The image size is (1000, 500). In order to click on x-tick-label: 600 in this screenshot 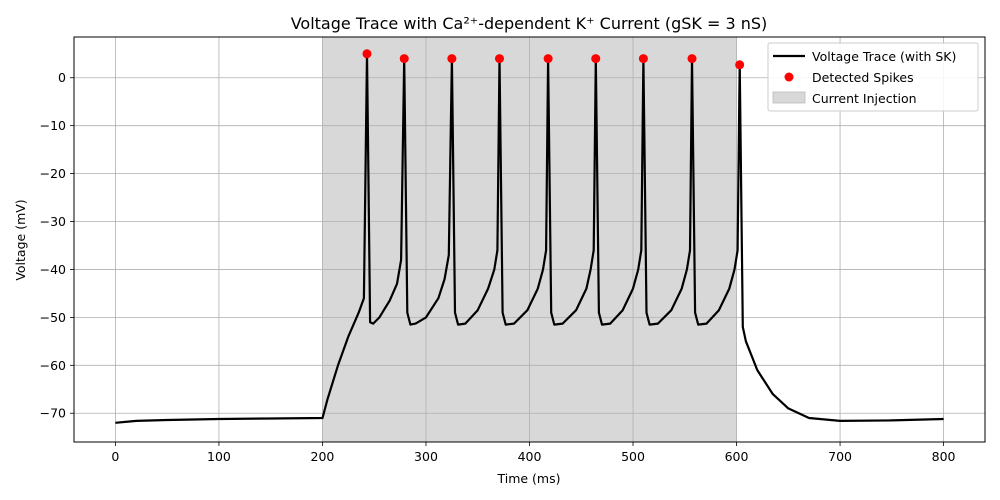, I will do `click(737, 456)`.